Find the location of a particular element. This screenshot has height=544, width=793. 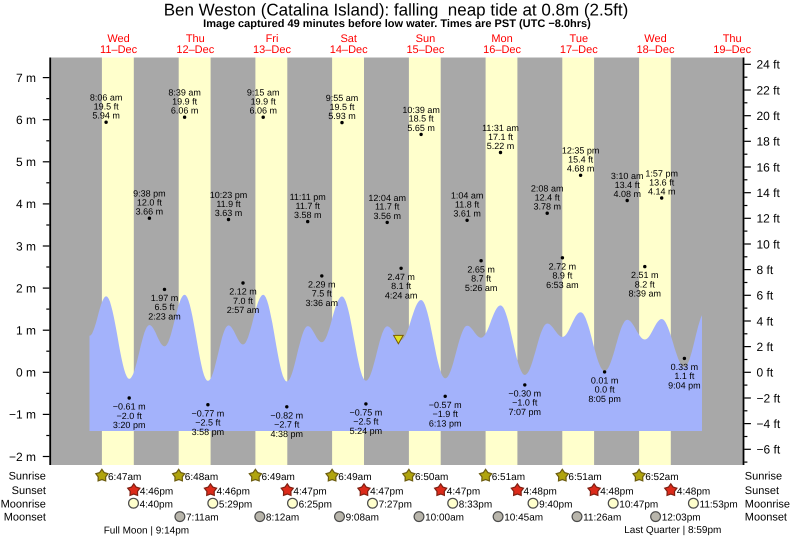

svg-text: 5.65 m is located at coordinates (421, 128).